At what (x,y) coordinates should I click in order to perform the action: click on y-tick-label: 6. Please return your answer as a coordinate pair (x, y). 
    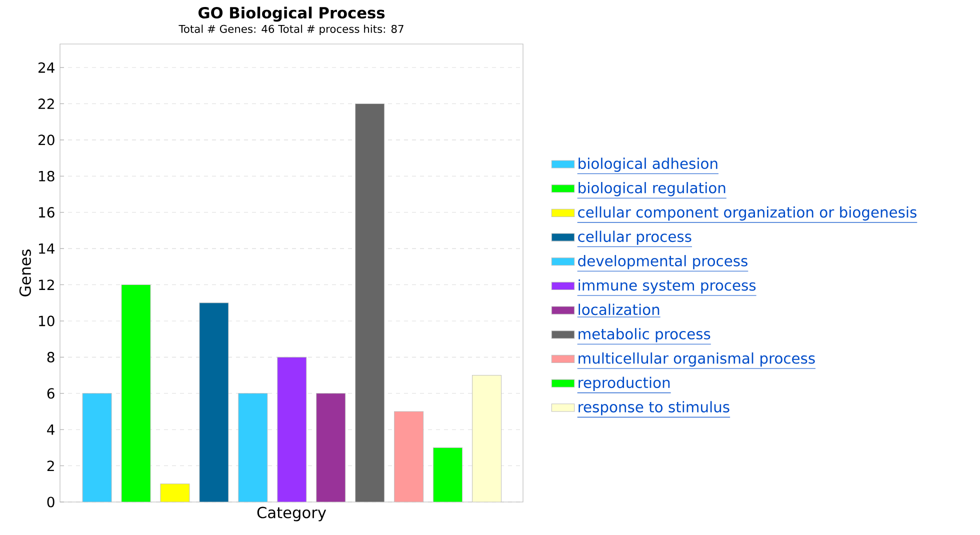
    Looking at the image, I should click on (50, 393).